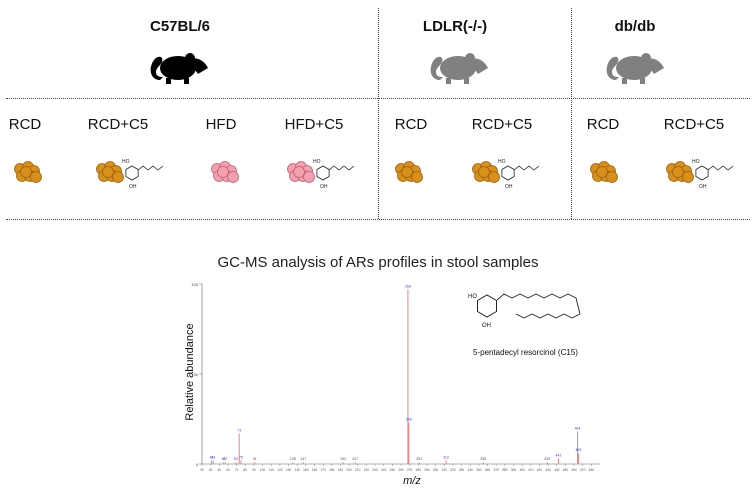 This screenshot has width=756, height=490. I want to click on peak-label: 69, so click(236, 459).